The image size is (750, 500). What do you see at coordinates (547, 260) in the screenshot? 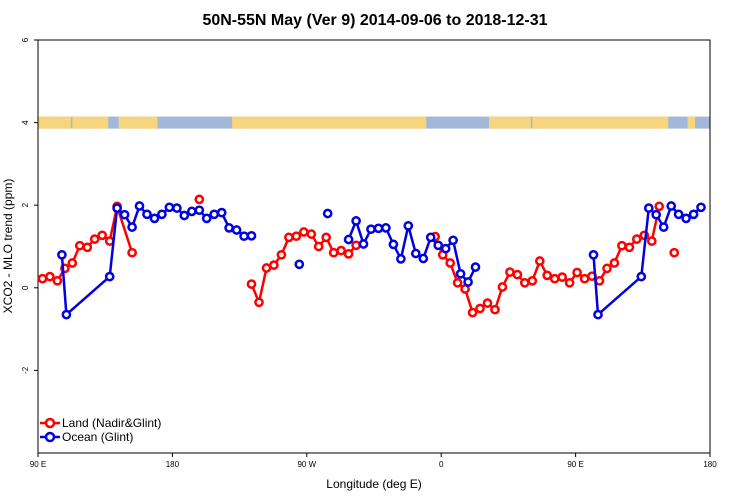
I see `series-line` at bounding box center [547, 260].